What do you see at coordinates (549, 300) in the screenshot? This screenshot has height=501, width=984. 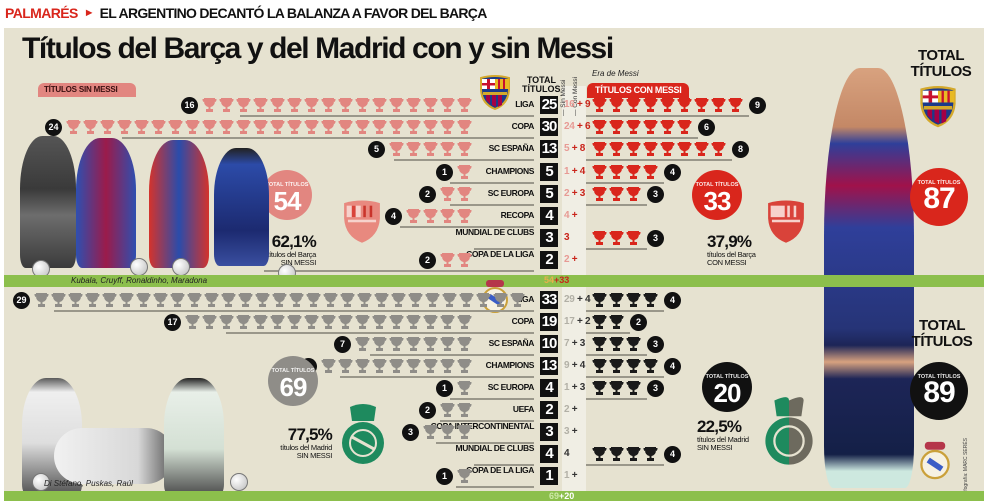 I see `row-total: 33` at bounding box center [549, 300].